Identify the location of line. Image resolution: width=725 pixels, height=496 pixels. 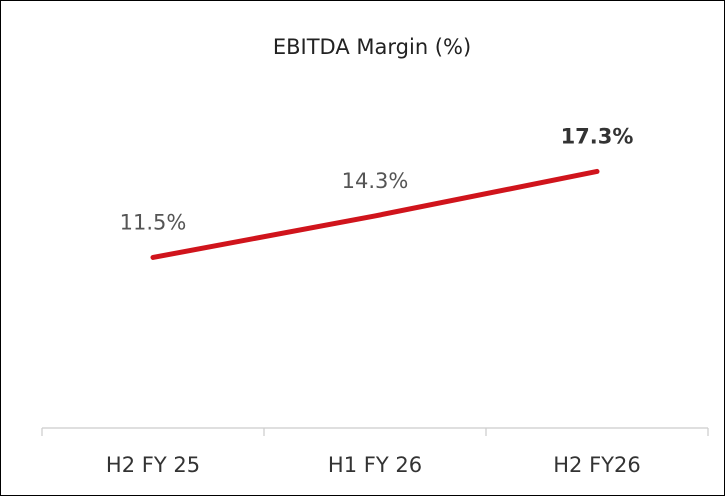
(375, 214).